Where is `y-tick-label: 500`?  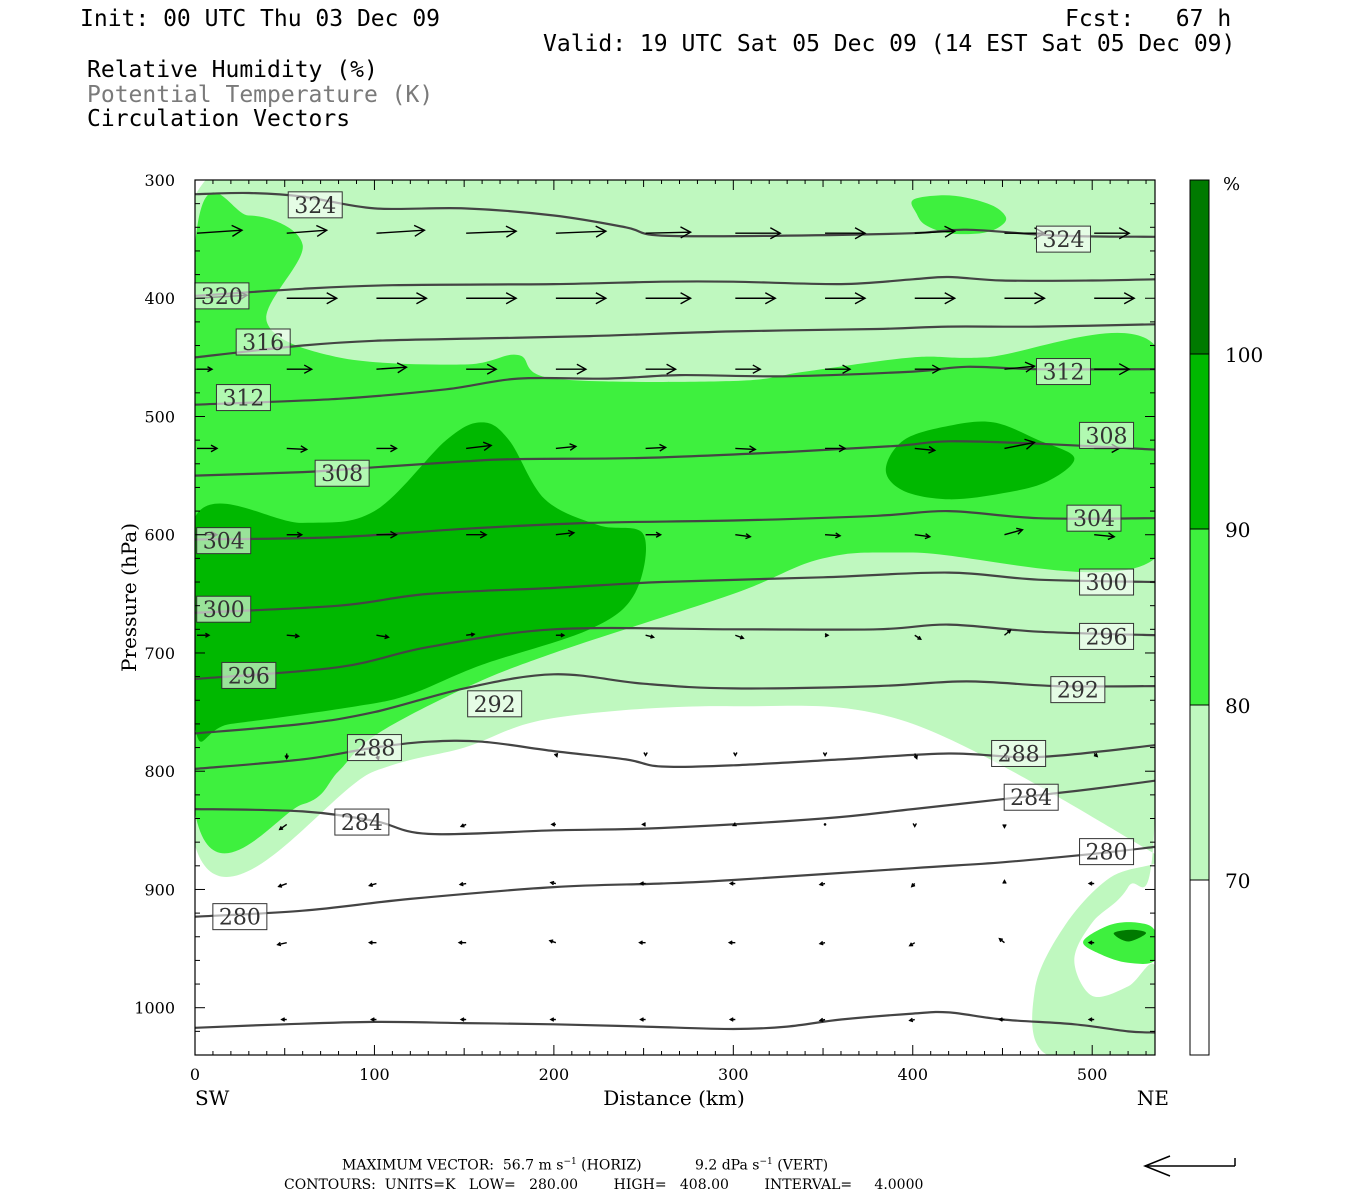 y-tick-label: 500 is located at coordinates (159, 416).